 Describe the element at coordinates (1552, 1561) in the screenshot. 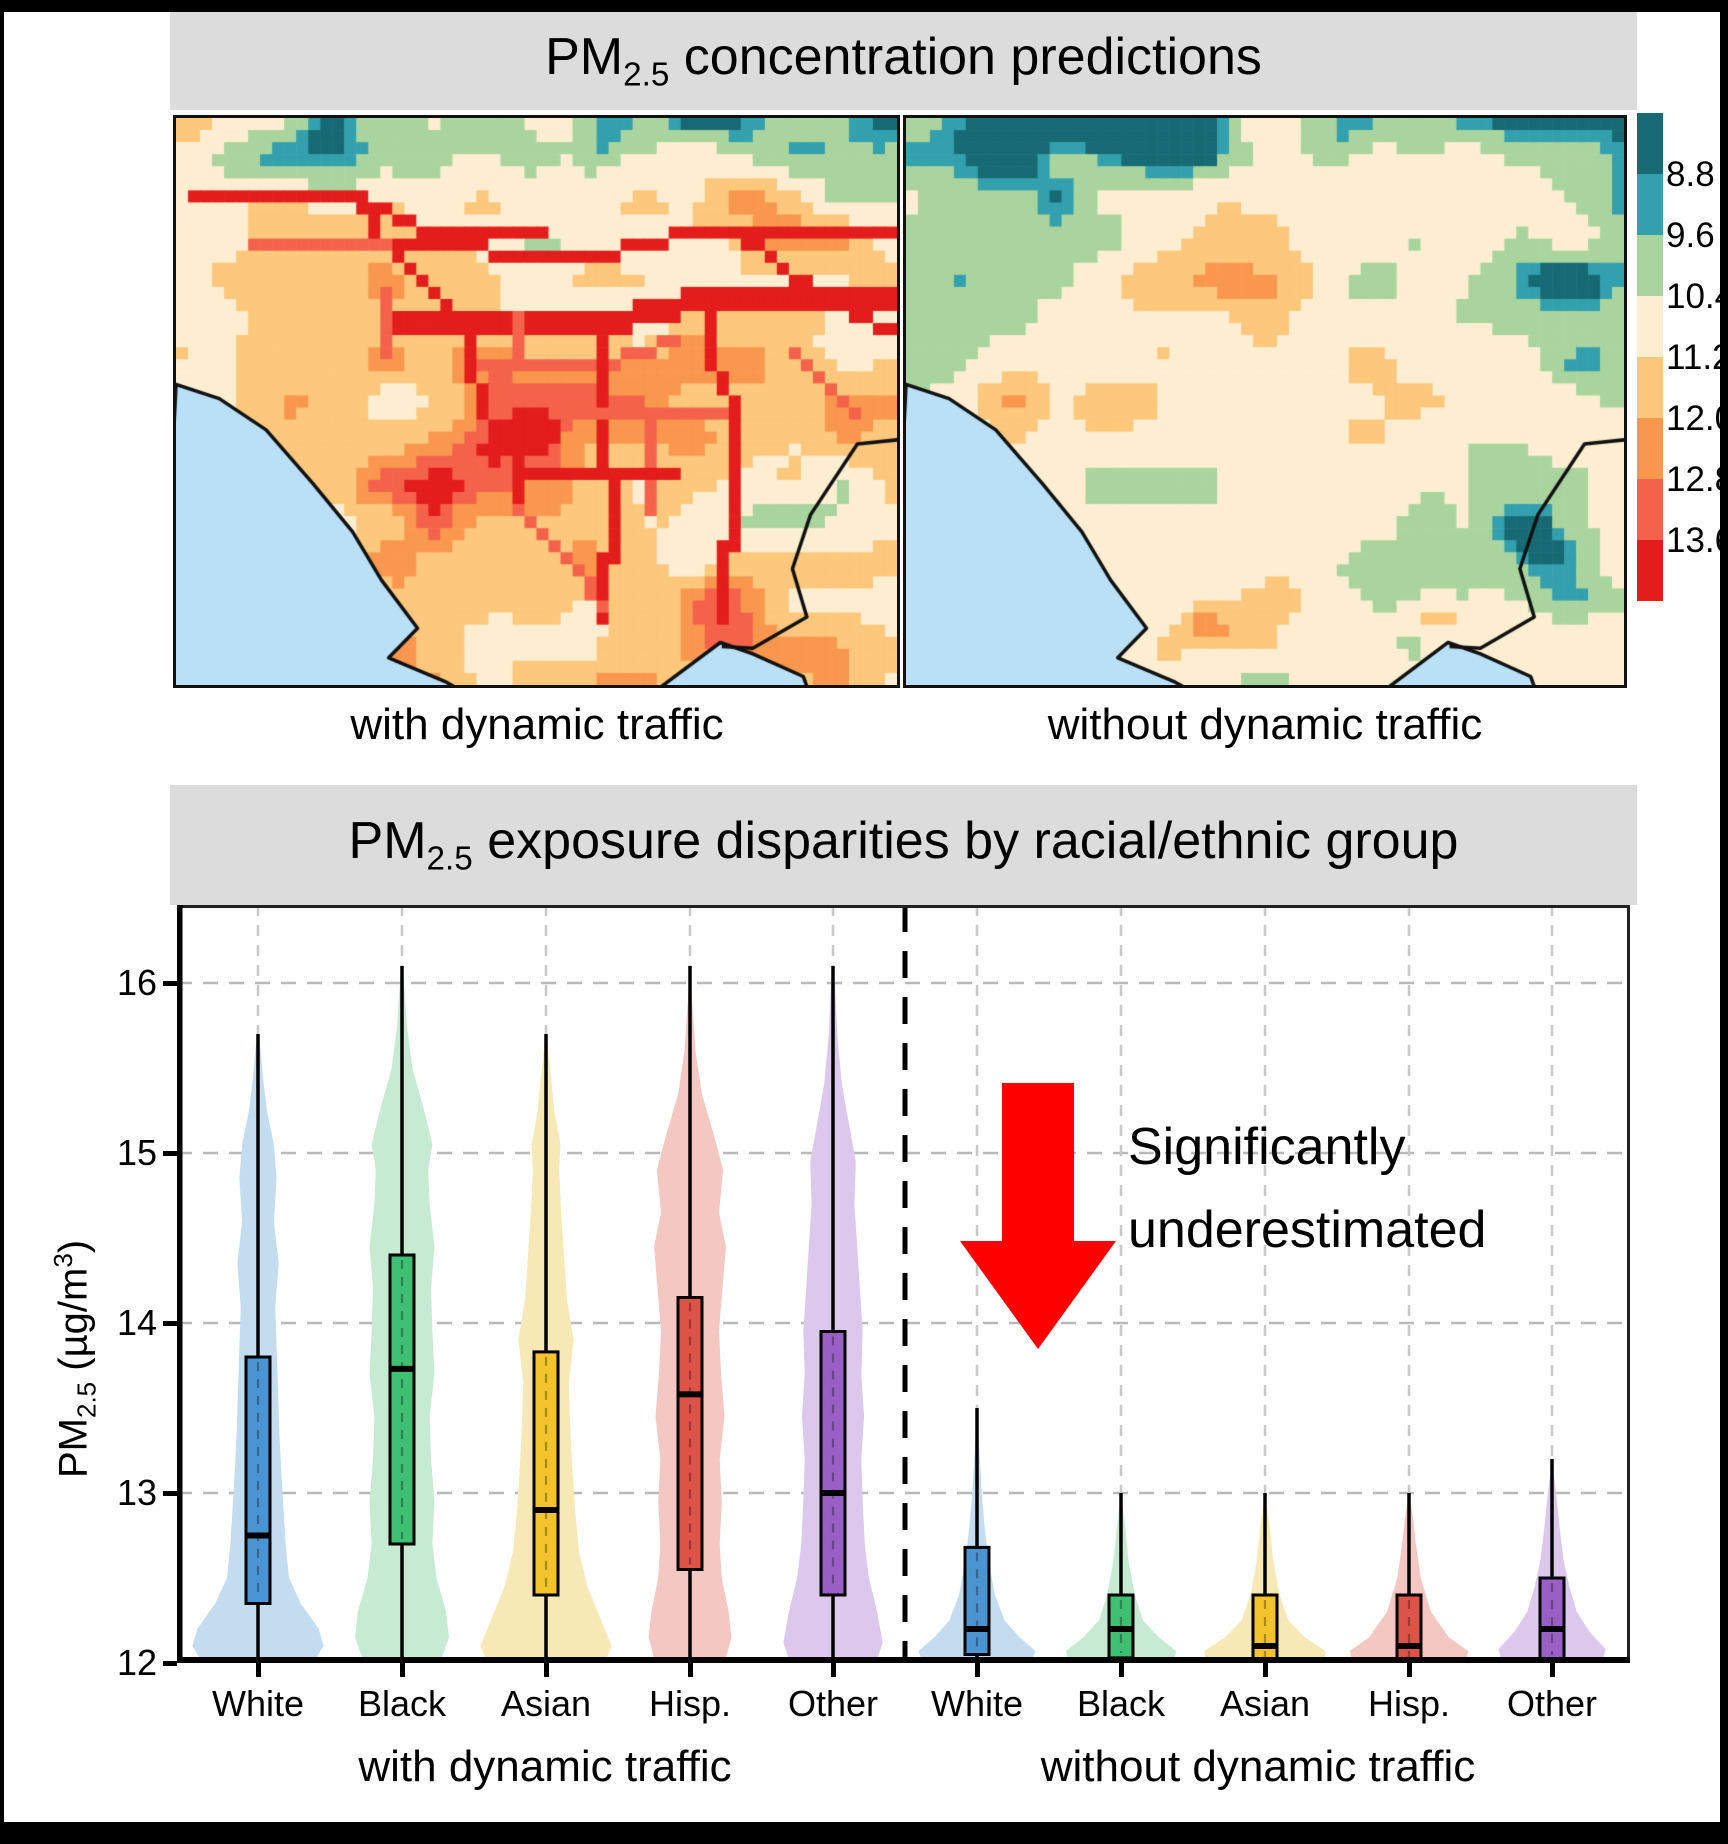

I see `violin-other-without-traffic` at that location.